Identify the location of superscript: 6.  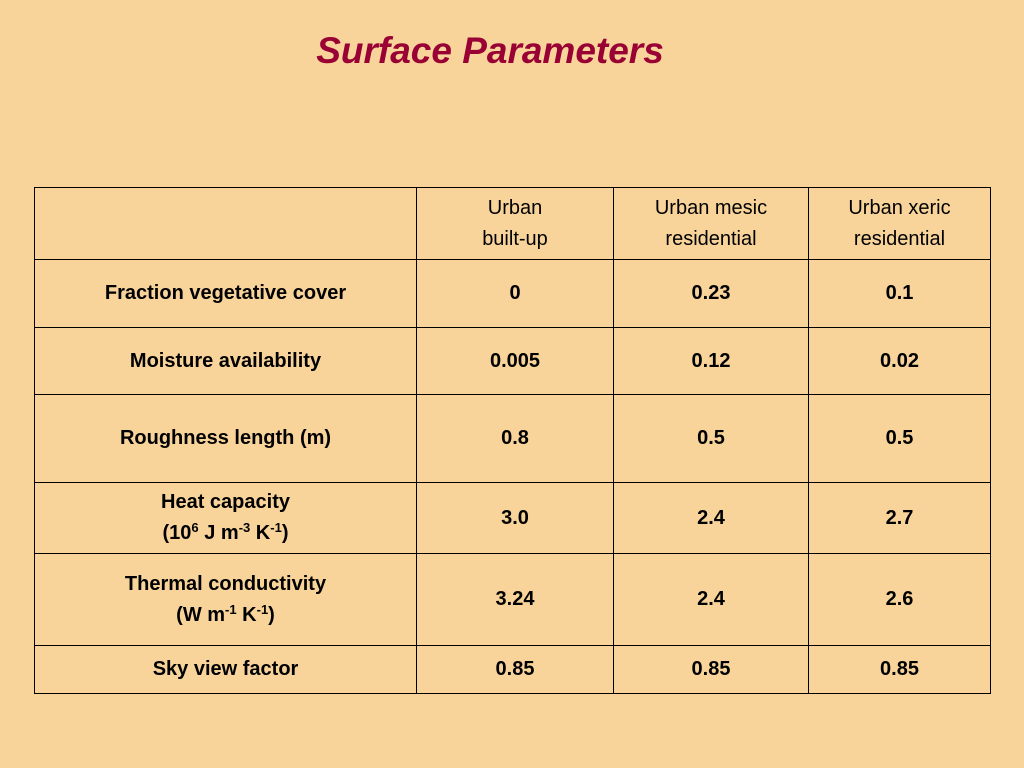
(195, 527).